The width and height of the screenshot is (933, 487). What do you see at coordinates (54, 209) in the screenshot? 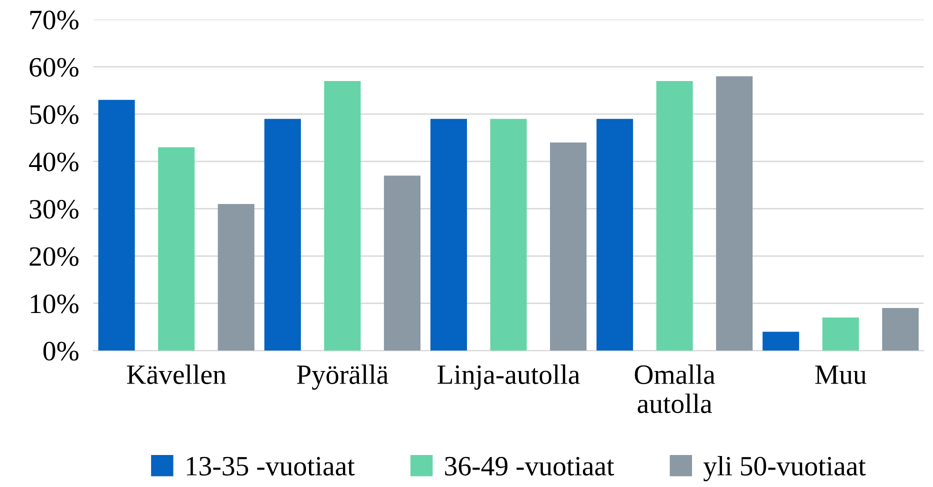
I see `y-tick-label: 30%` at bounding box center [54, 209].